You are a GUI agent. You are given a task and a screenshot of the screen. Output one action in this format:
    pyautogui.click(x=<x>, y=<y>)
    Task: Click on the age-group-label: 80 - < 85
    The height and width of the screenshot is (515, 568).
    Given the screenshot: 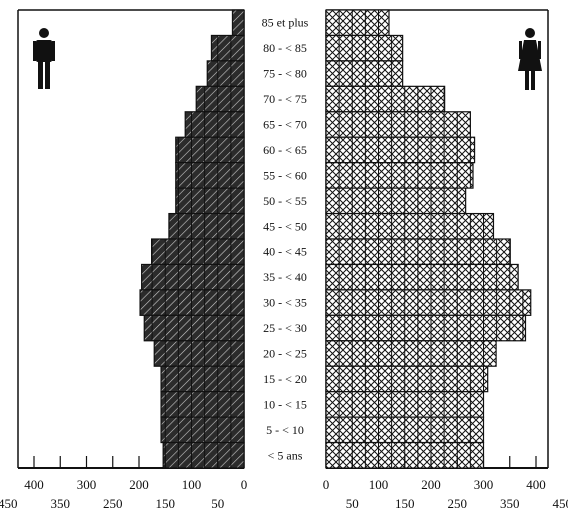 What is the action you would take?
    pyautogui.click(x=285, y=48)
    